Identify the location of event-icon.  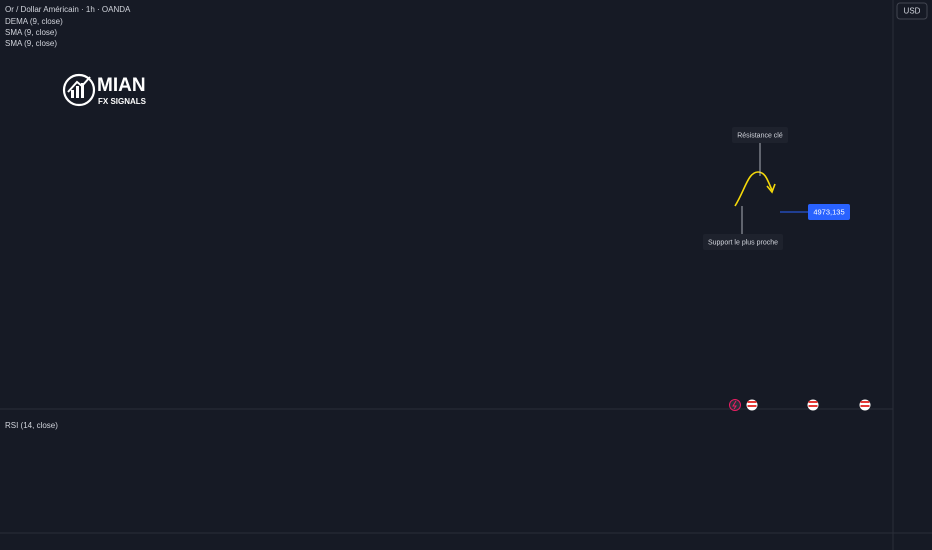
(735, 405).